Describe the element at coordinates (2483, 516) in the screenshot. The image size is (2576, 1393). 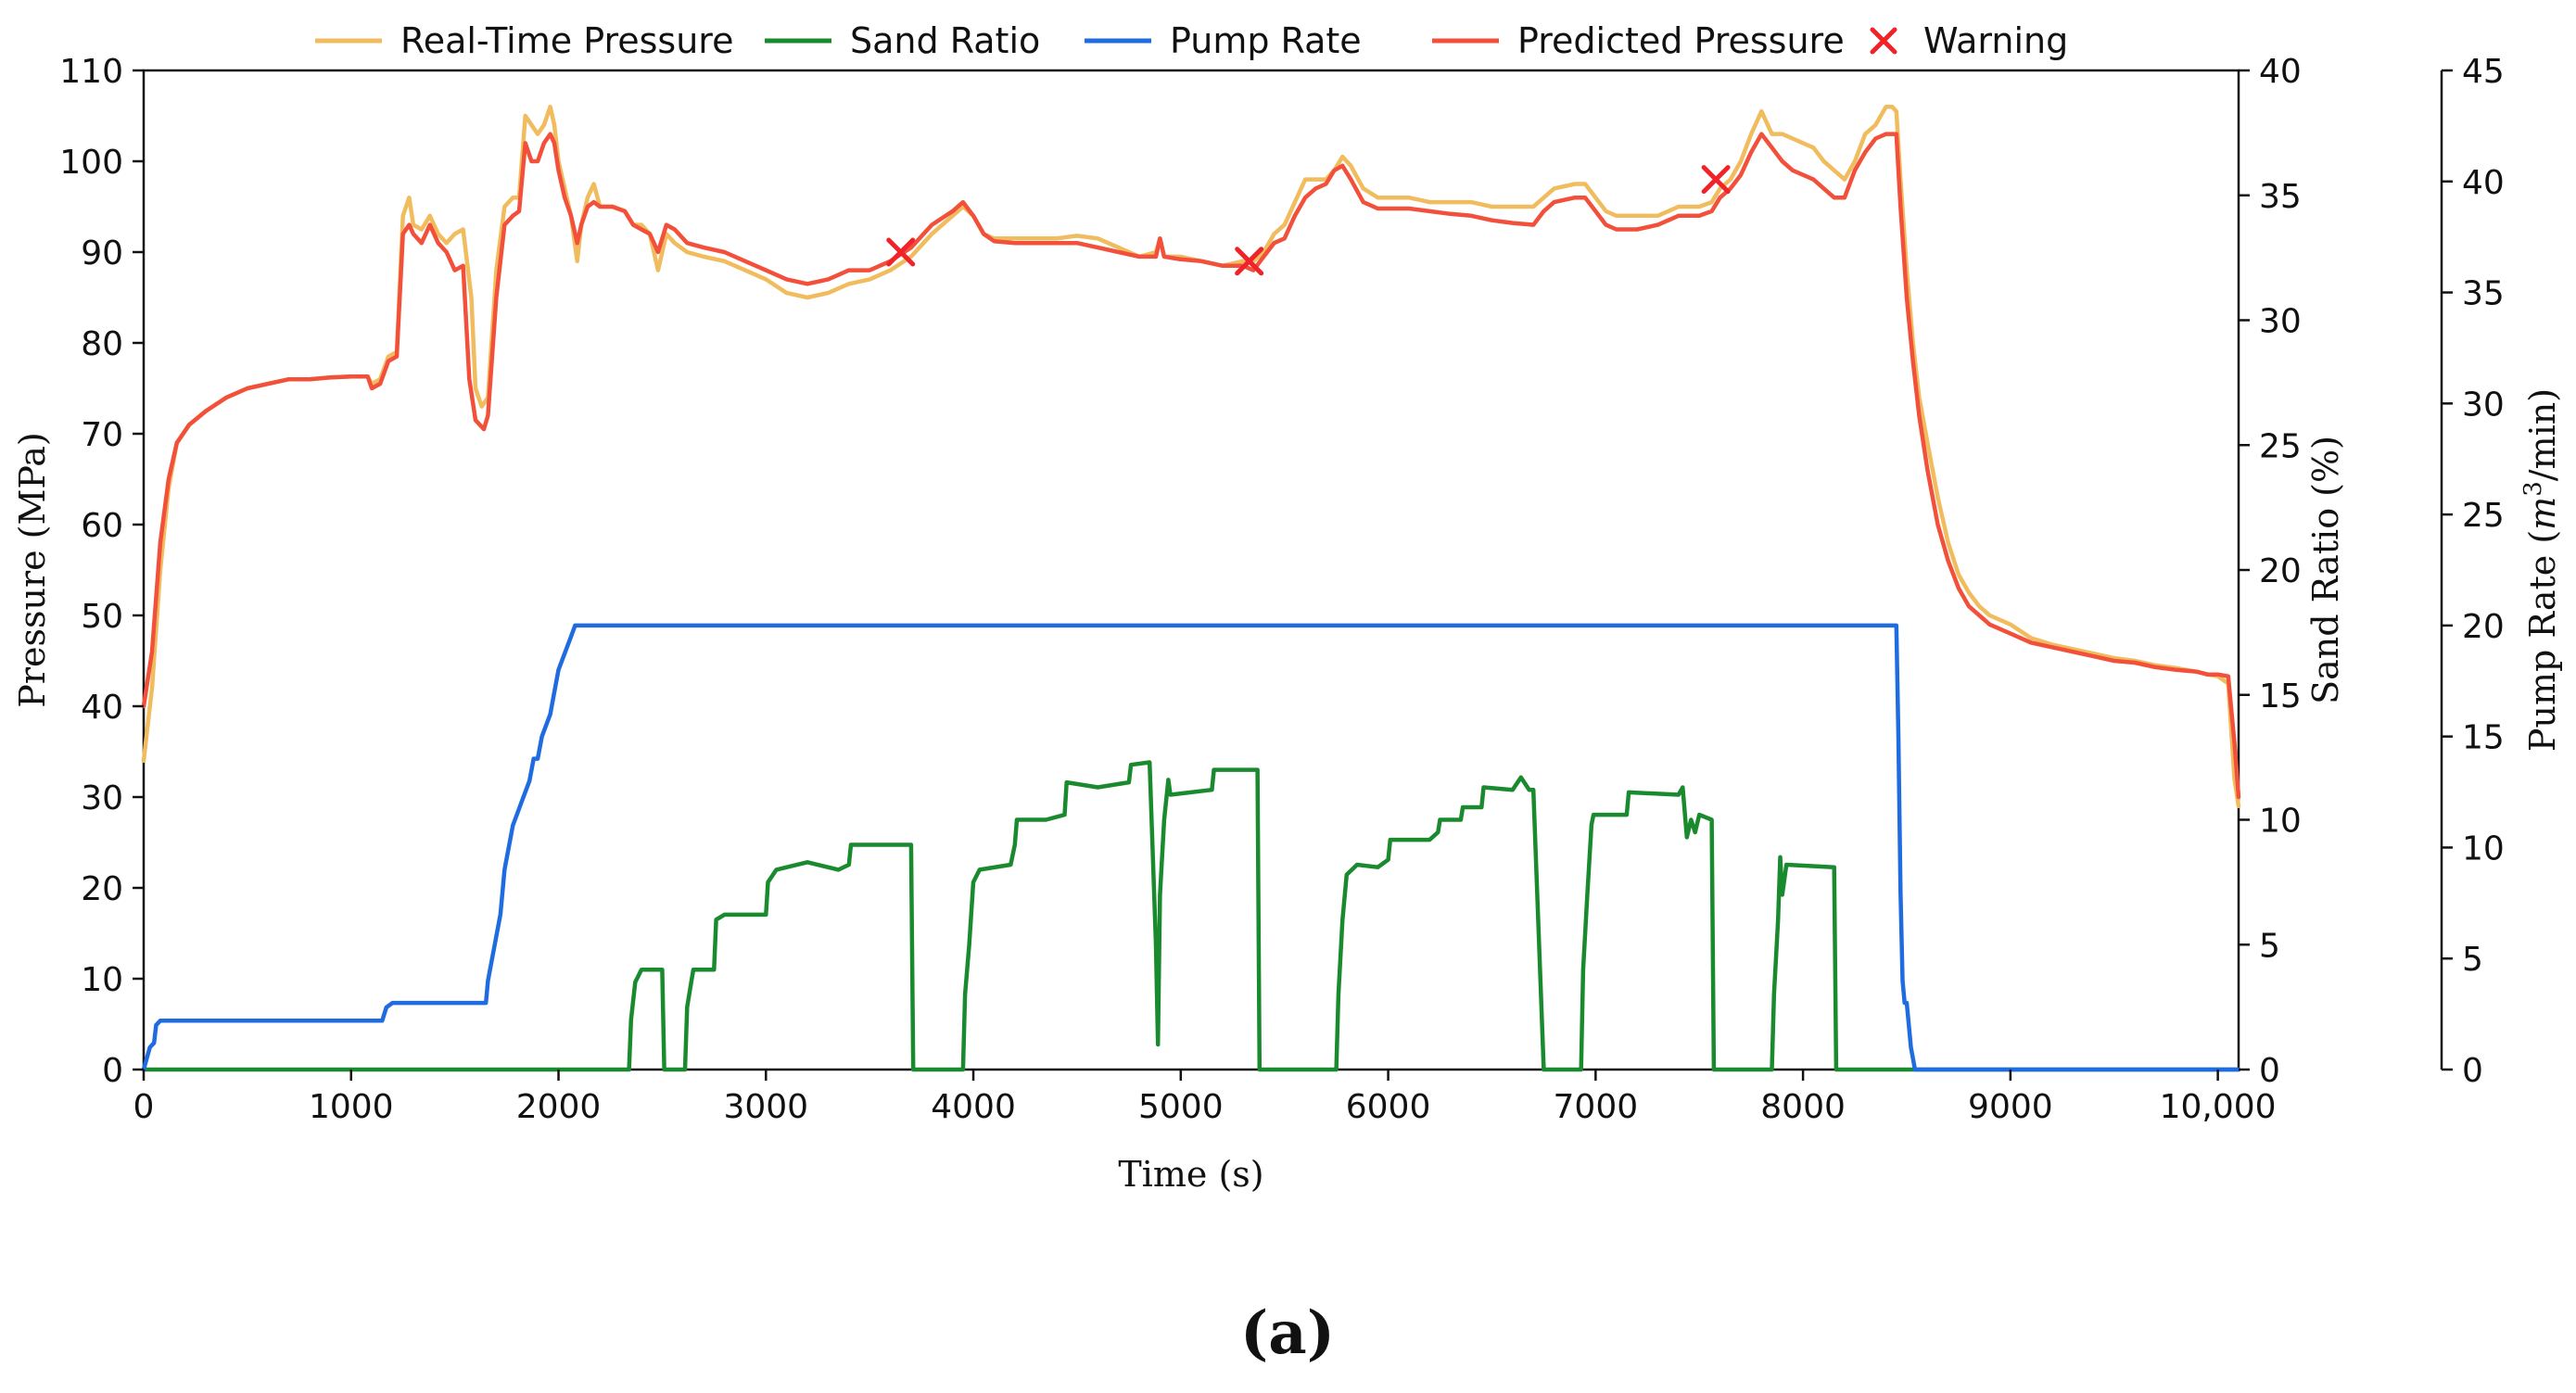
I see `pump-rate-tick-label: 25` at that location.